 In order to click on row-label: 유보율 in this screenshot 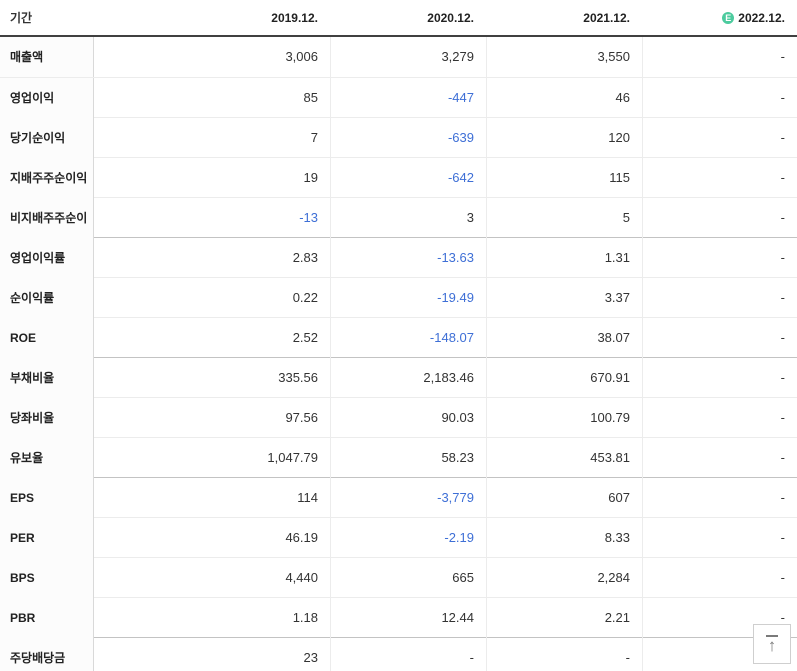, I will do `click(47, 458)`.